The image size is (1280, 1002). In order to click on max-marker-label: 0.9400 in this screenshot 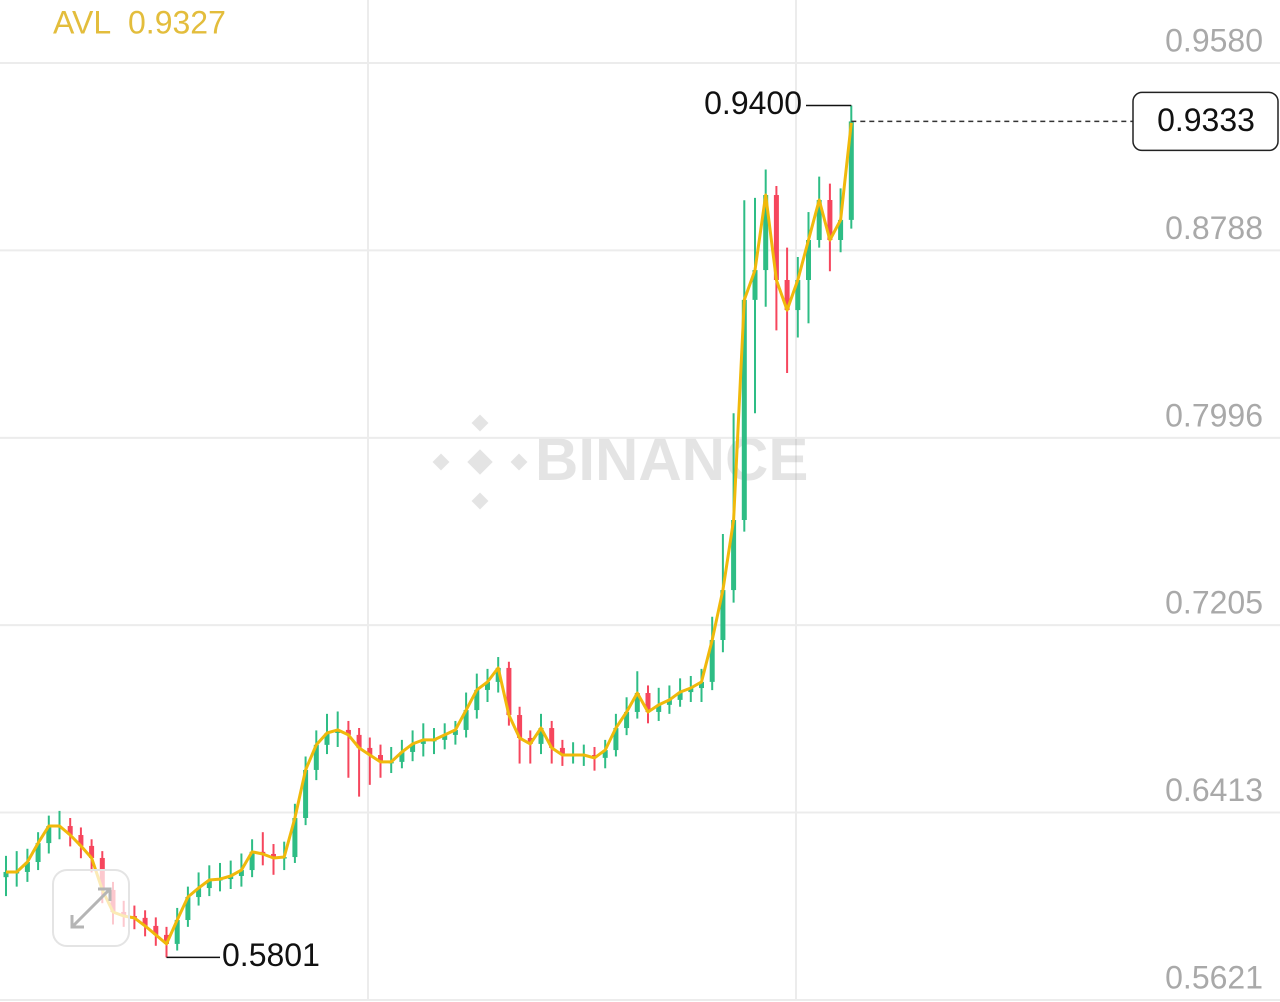, I will do `click(753, 103)`.